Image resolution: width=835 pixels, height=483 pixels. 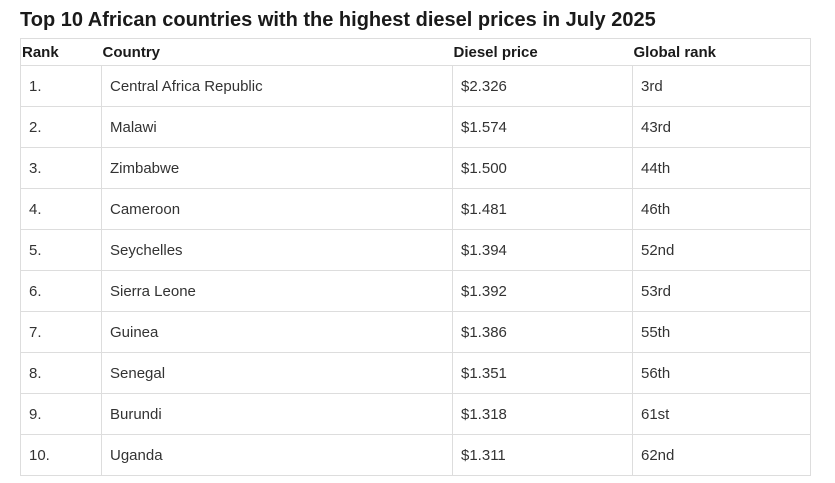 What do you see at coordinates (277, 127) in the screenshot?
I see `country-cell: Malawi` at bounding box center [277, 127].